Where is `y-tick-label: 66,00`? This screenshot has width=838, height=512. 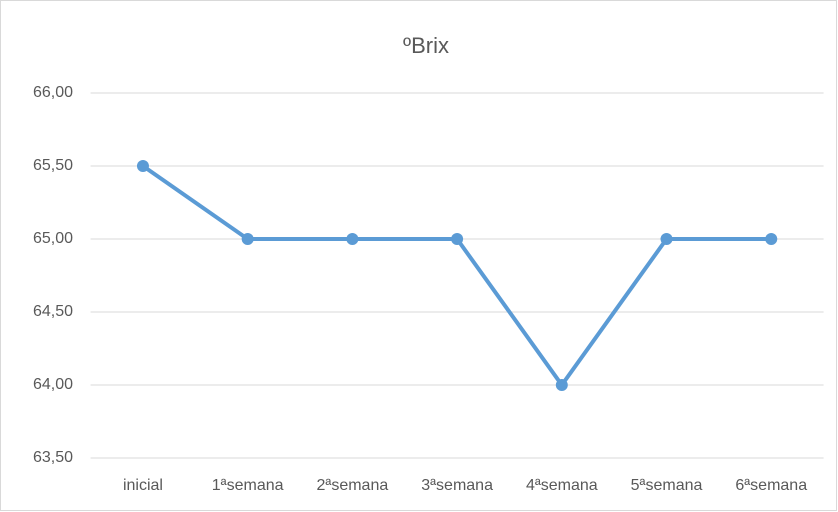 y-tick-label: 66,00 is located at coordinates (53, 92).